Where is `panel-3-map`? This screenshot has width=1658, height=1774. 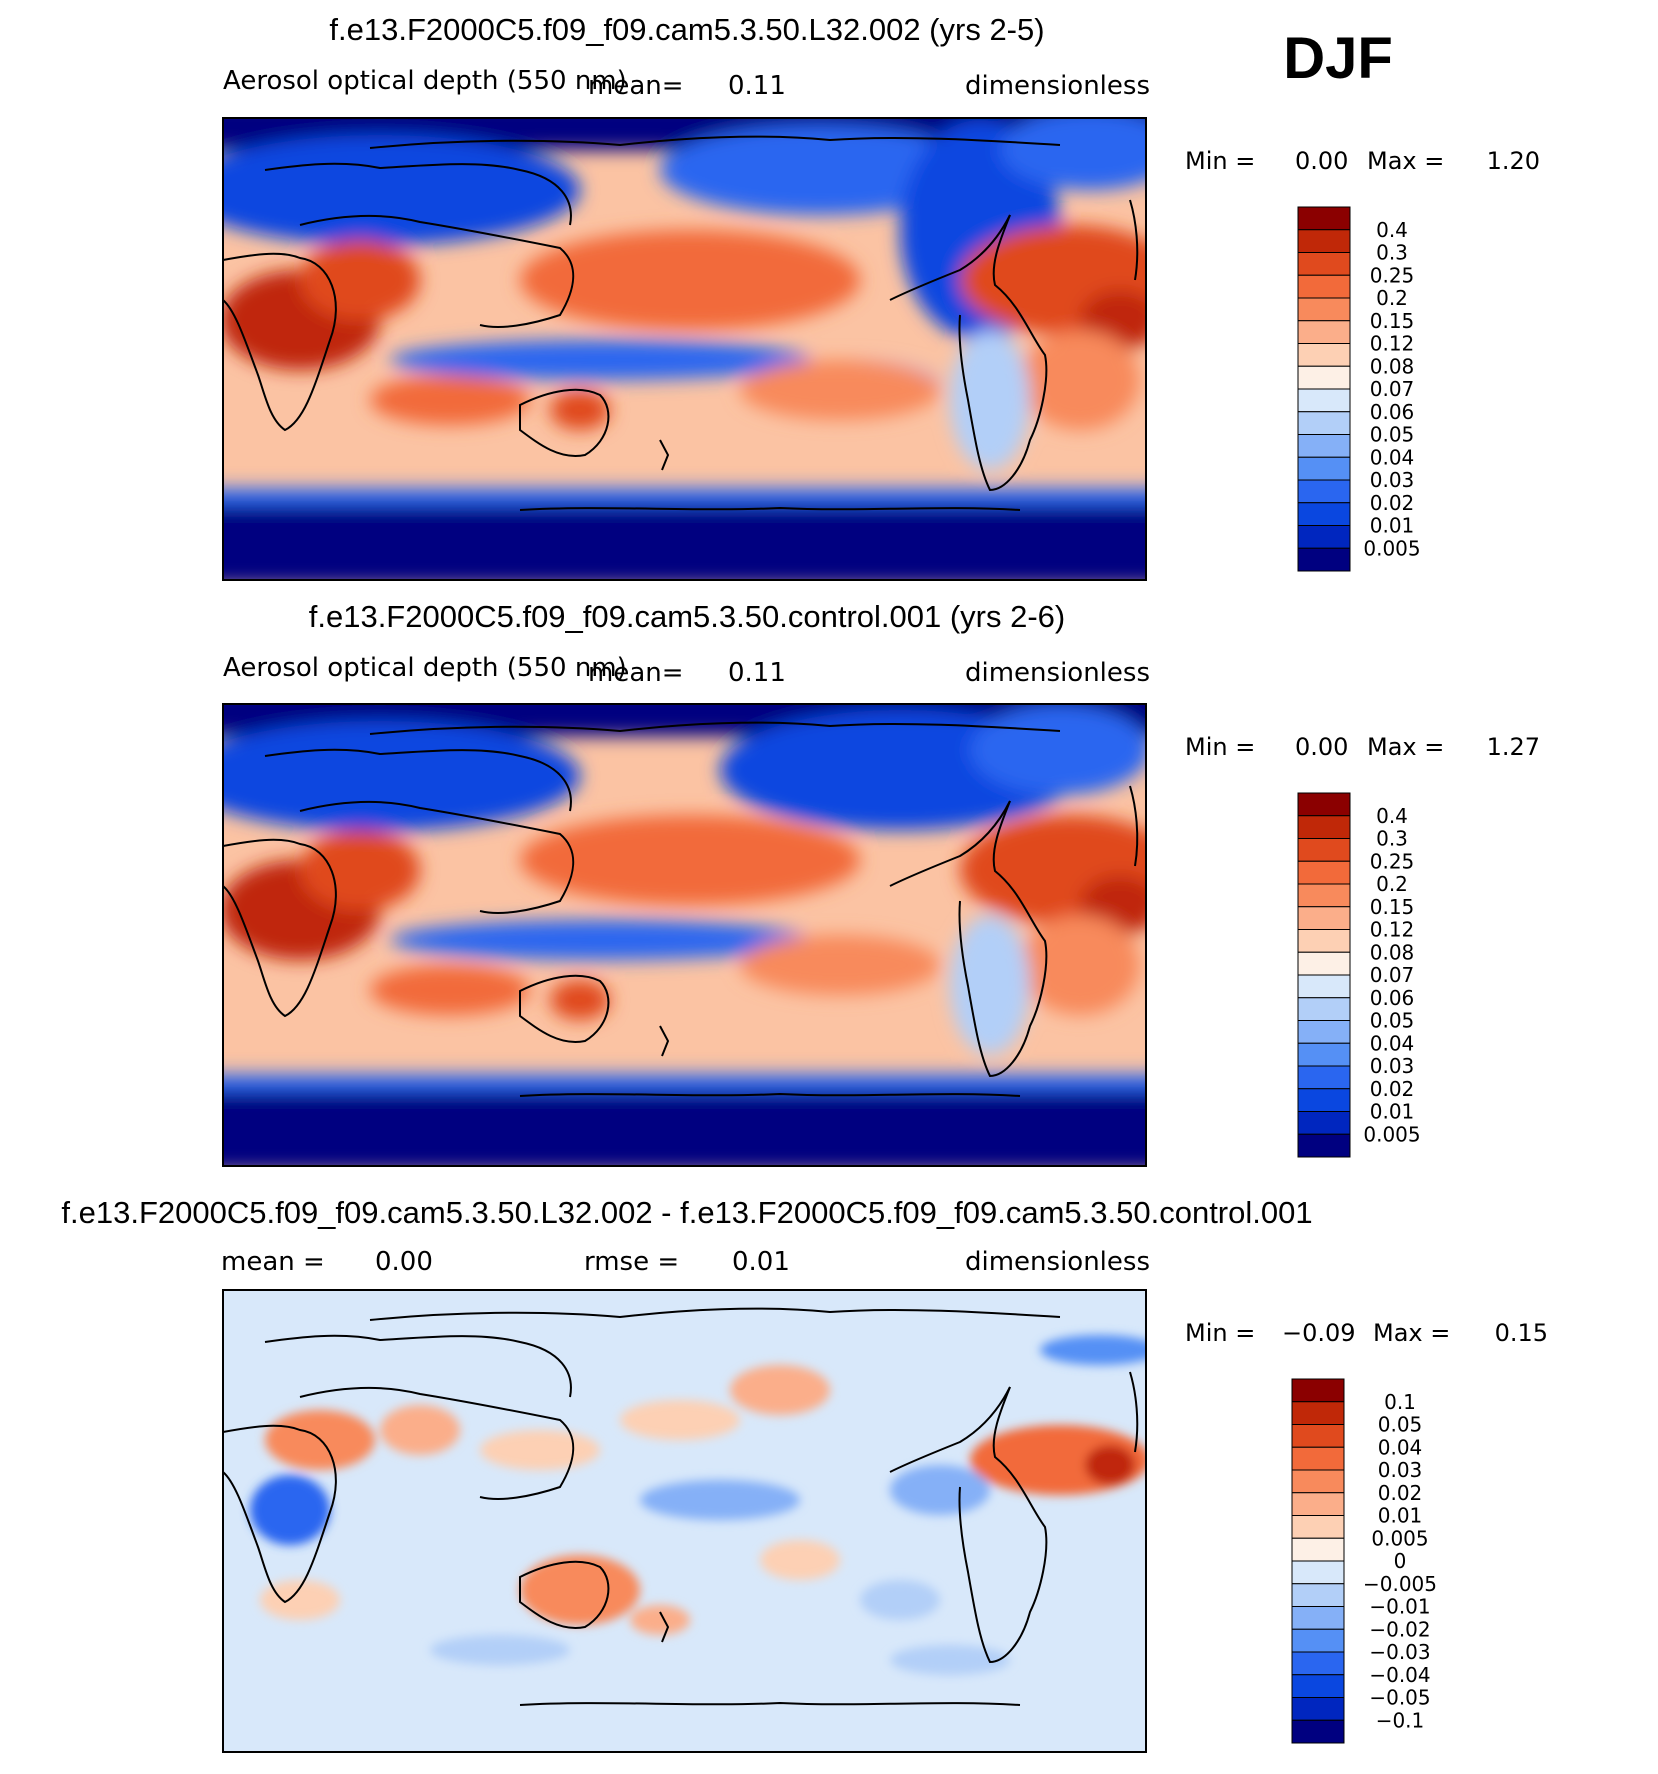
panel-3-map is located at coordinates (684, 1521).